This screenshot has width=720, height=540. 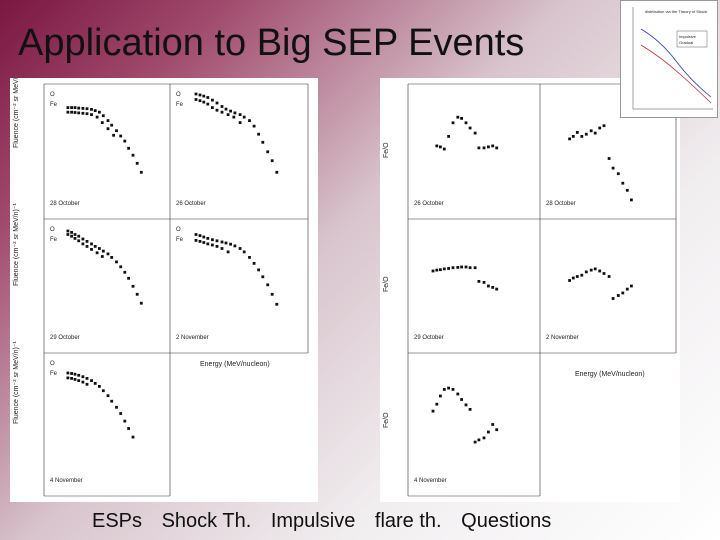 What do you see at coordinates (676, 11) in the screenshot?
I see `thumb-title: distribution via the Theory of Shock` at bounding box center [676, 11].